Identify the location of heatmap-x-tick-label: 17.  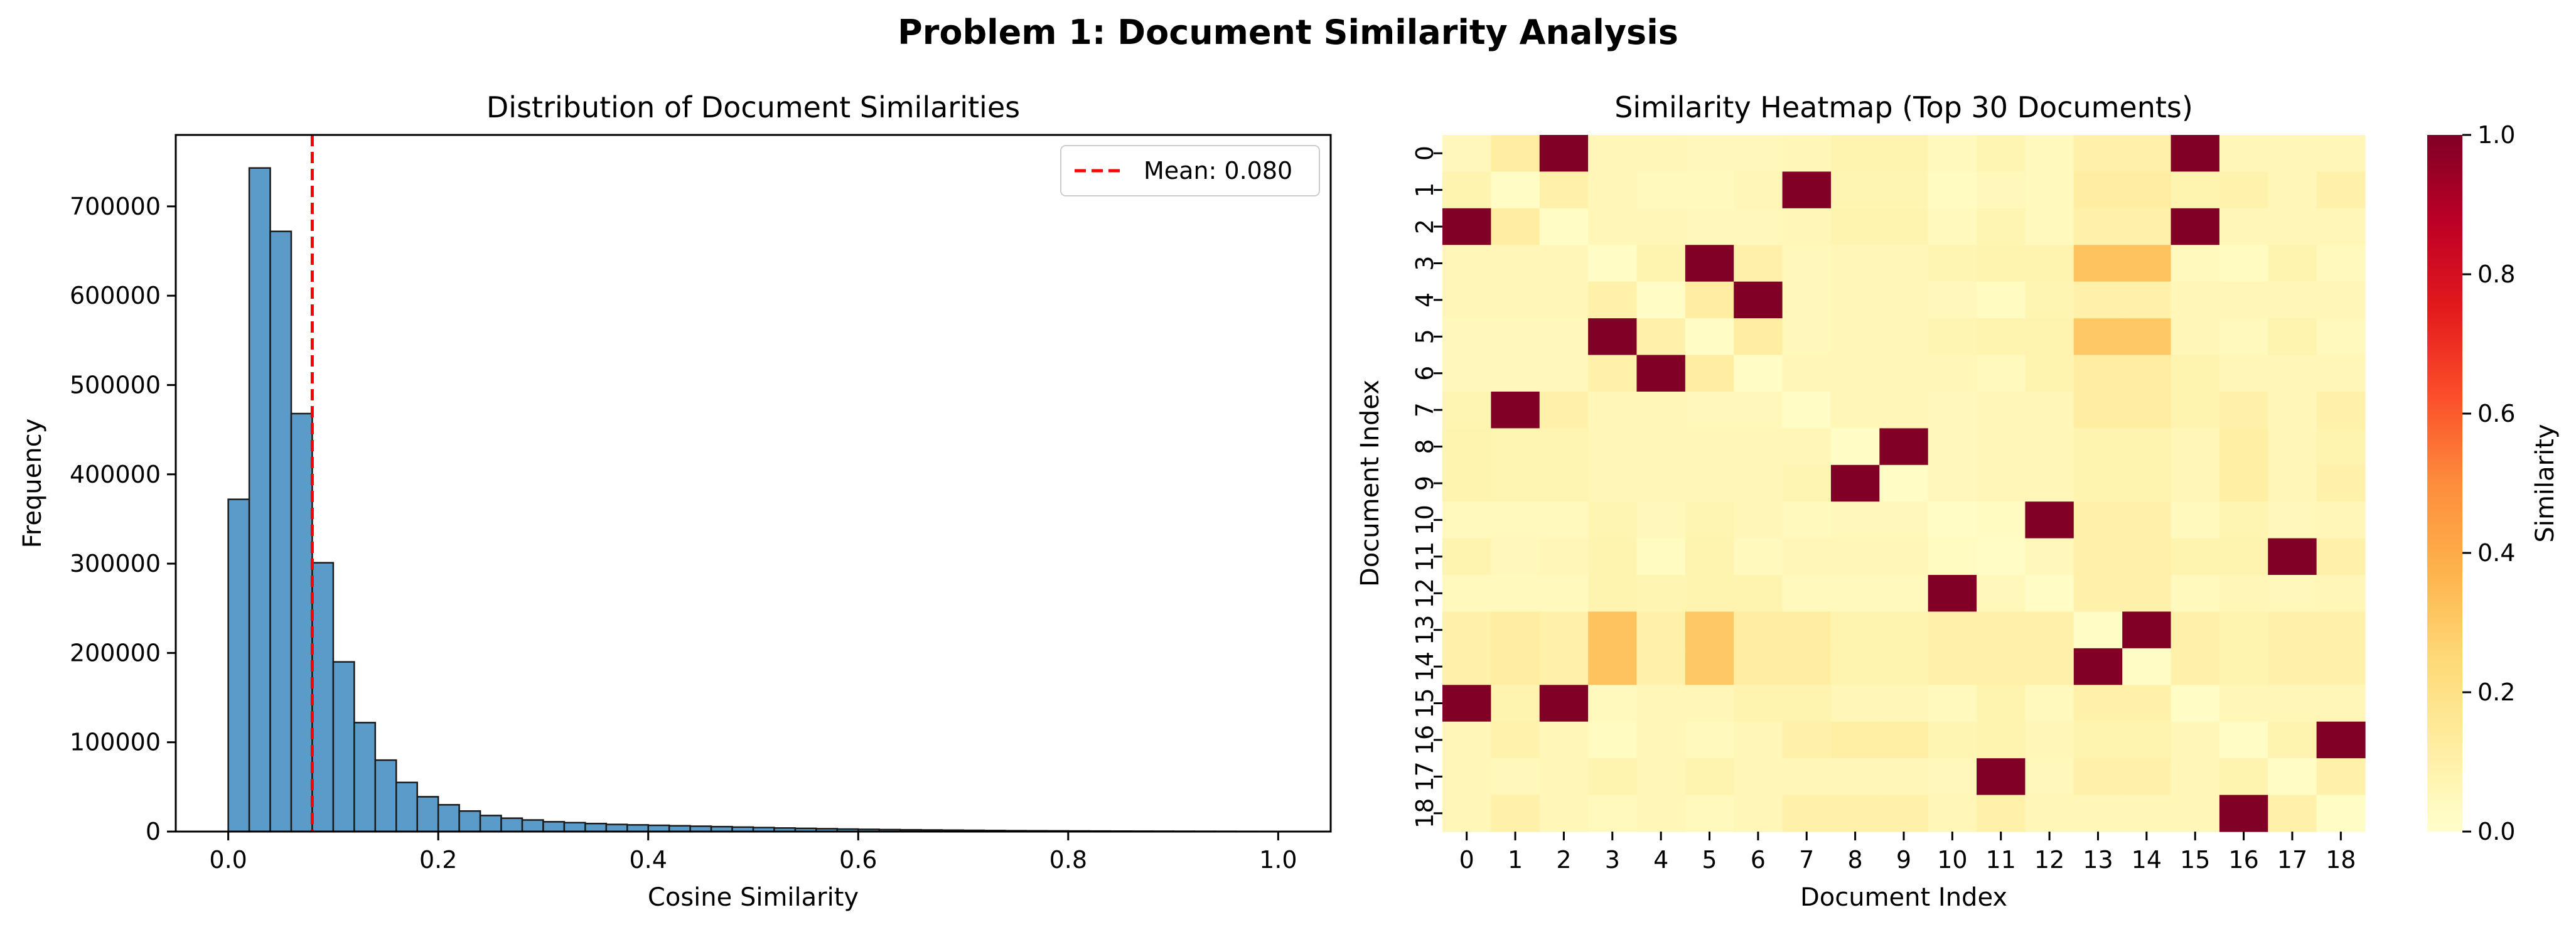
(2292, 860).